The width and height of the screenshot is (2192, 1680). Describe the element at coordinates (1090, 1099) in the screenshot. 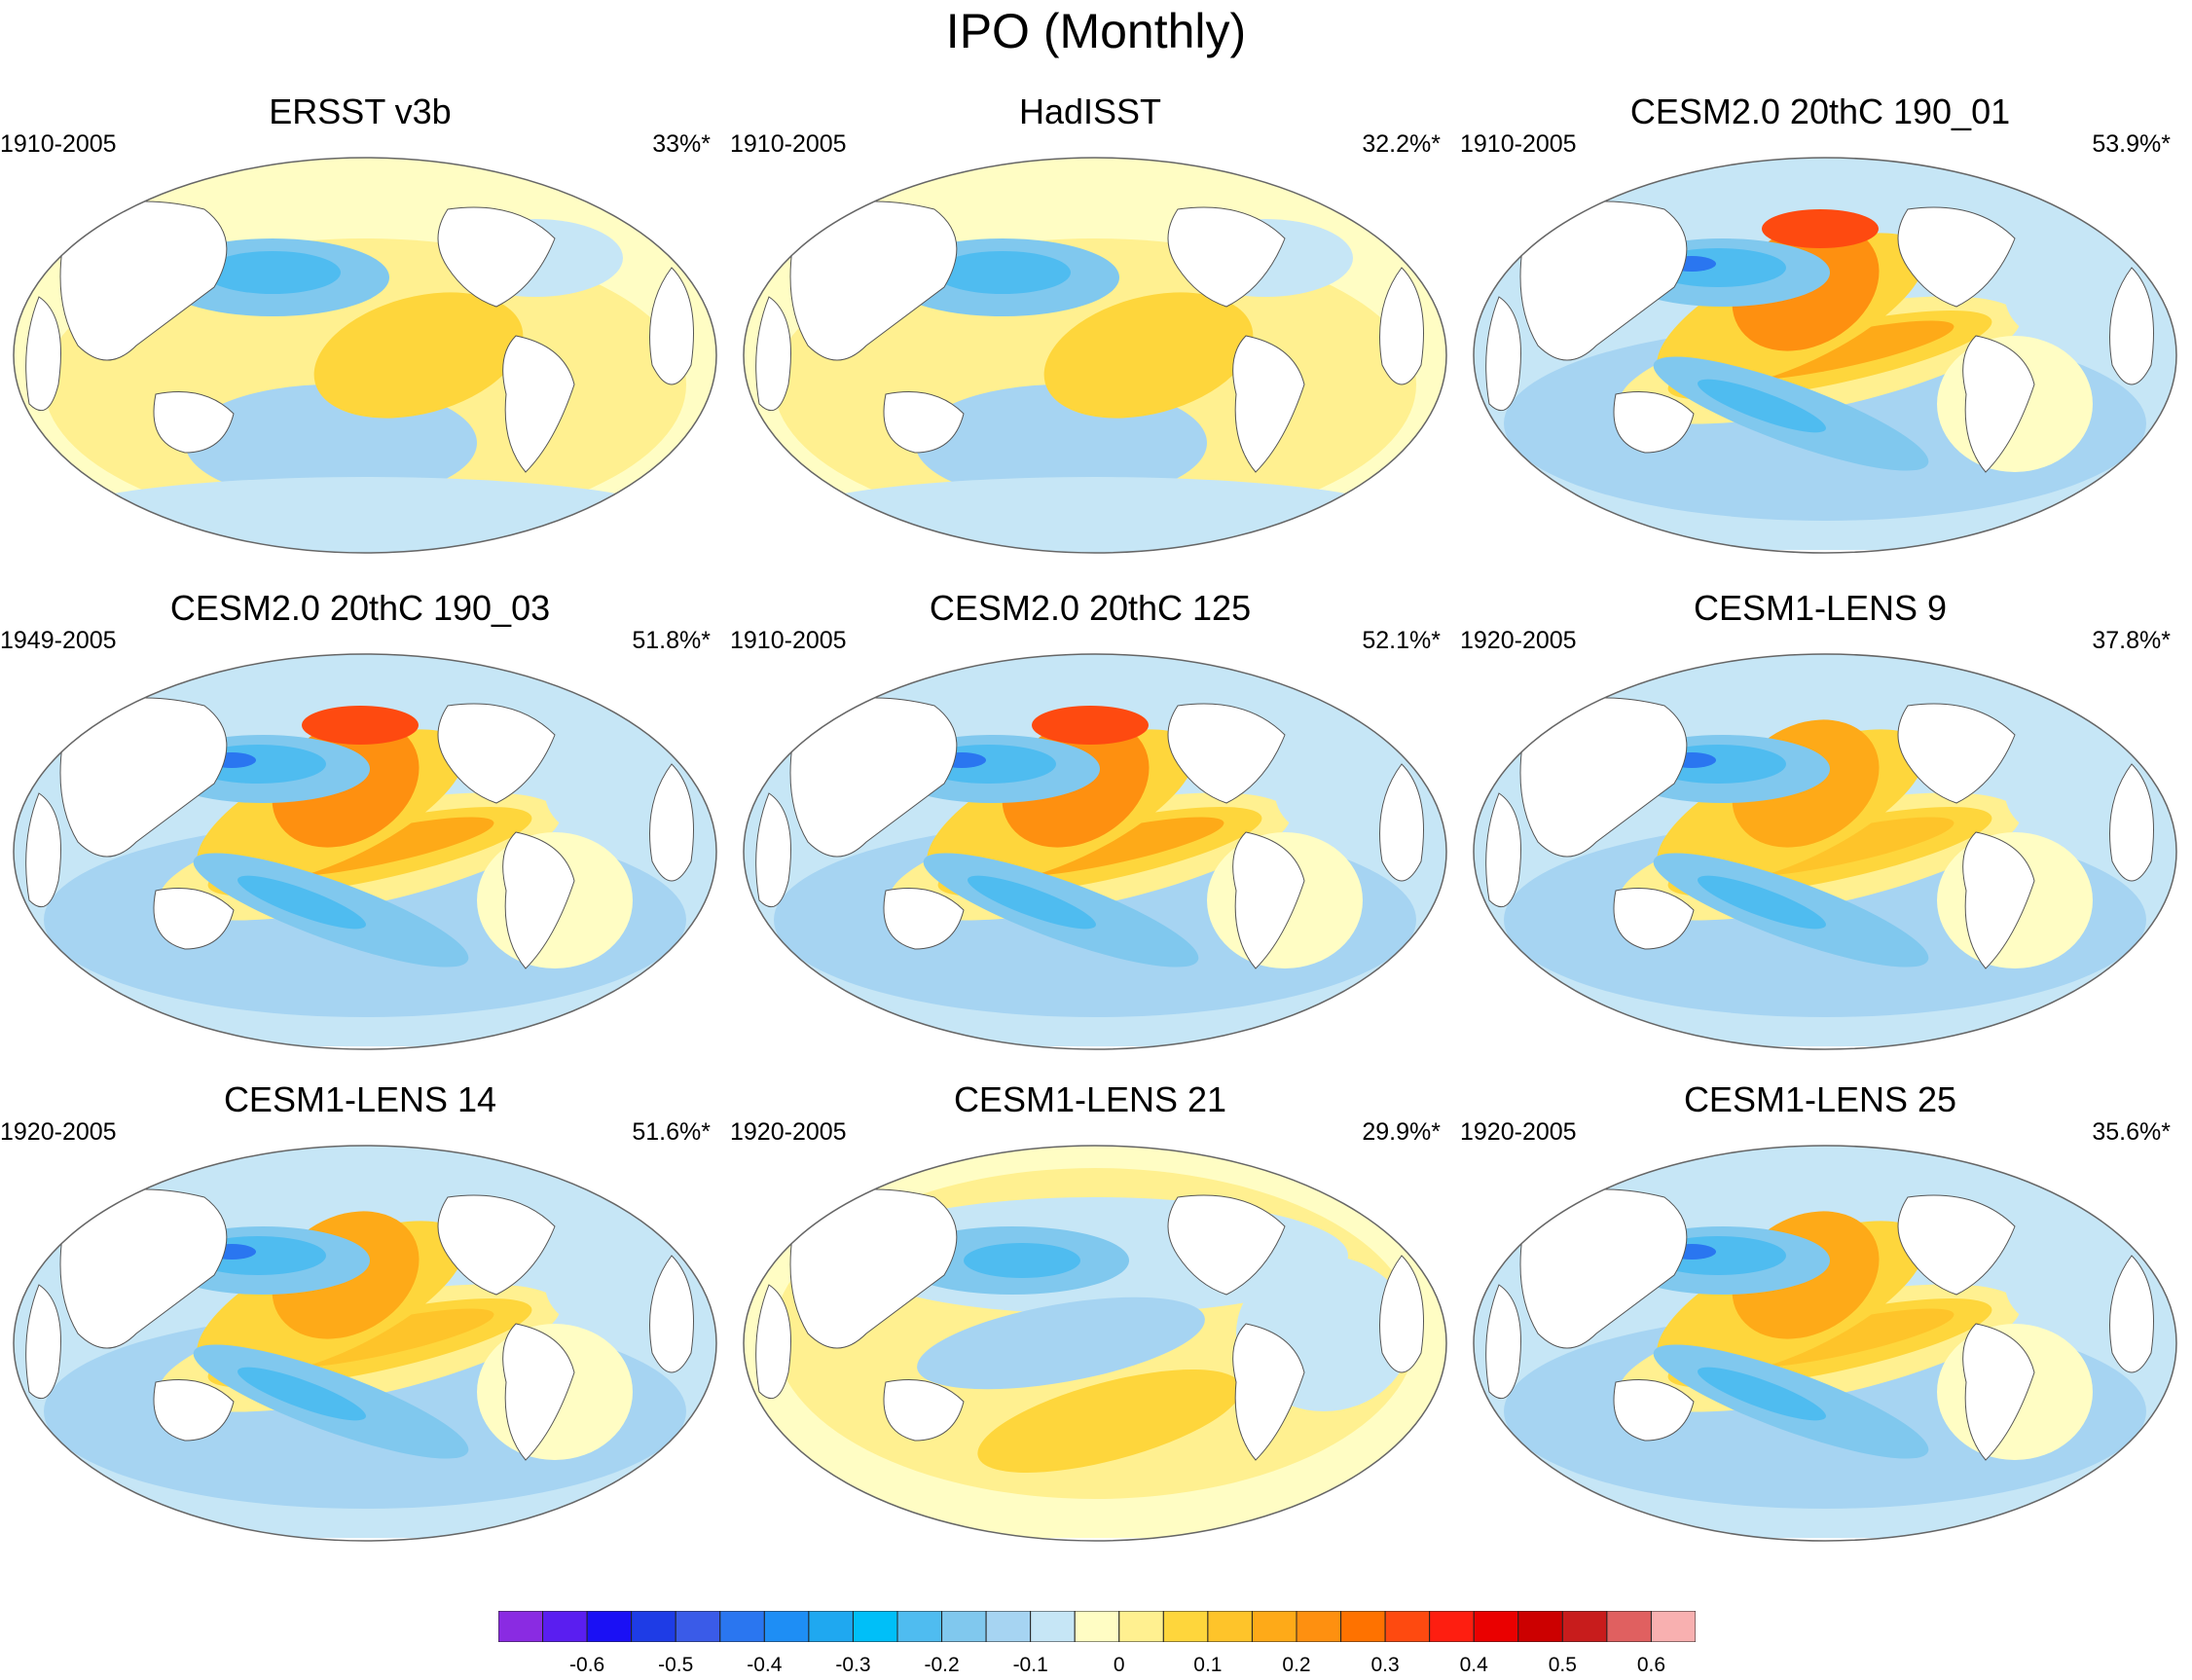

I see `panel-title: CESM1-LENS 21` at that location.